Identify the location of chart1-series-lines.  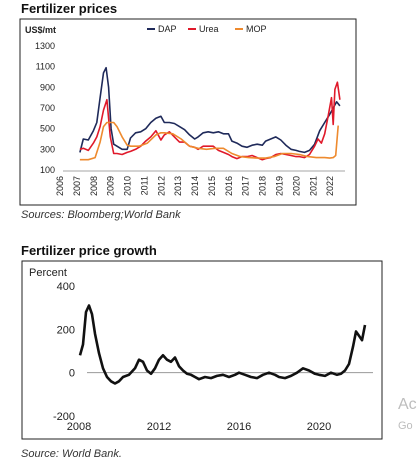
(210, 113).